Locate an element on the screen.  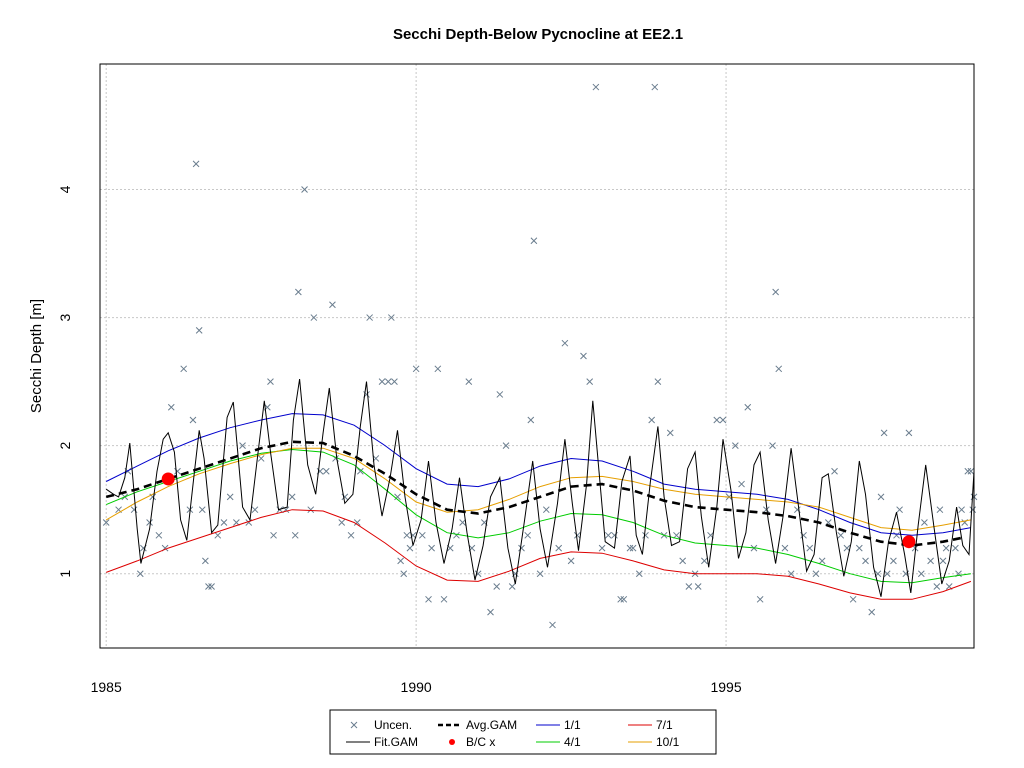
avg-gam-line is located at coordinates (533, 493).